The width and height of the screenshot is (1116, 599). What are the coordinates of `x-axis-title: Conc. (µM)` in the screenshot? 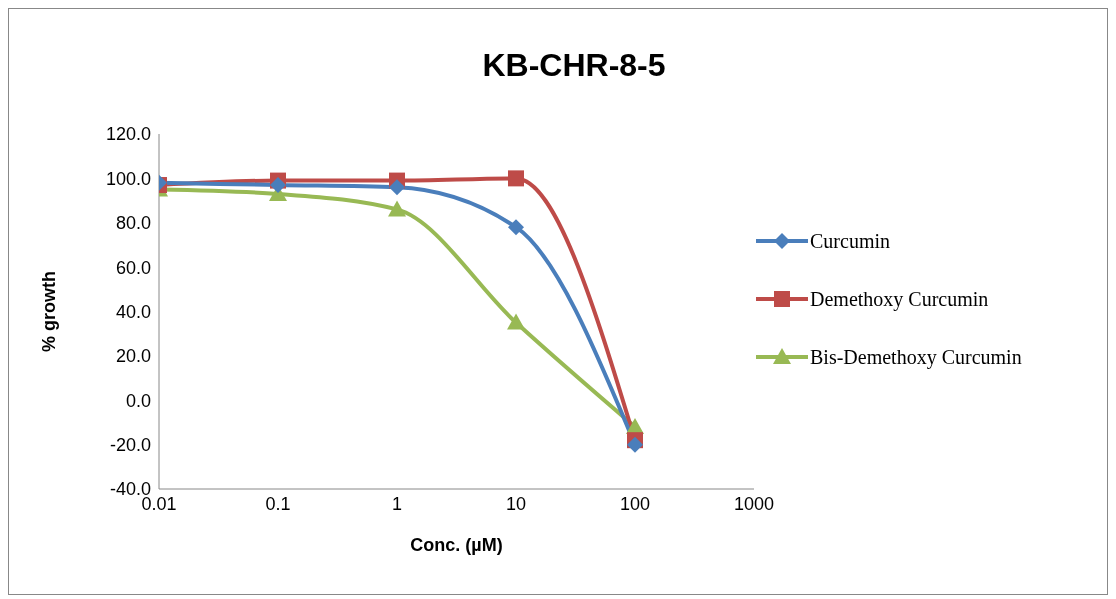 It's located at (456, 545).